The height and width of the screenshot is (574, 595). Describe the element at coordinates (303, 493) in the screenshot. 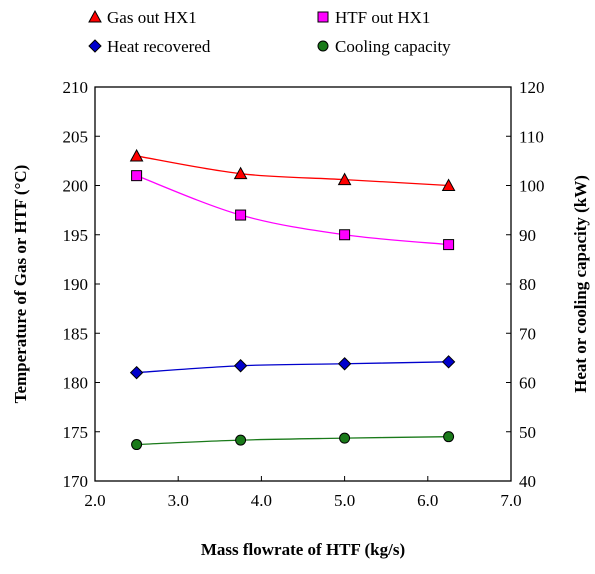

I see `x-axis: 2.0 3.0 4.0 5.0 6.0 7.0` at that location.